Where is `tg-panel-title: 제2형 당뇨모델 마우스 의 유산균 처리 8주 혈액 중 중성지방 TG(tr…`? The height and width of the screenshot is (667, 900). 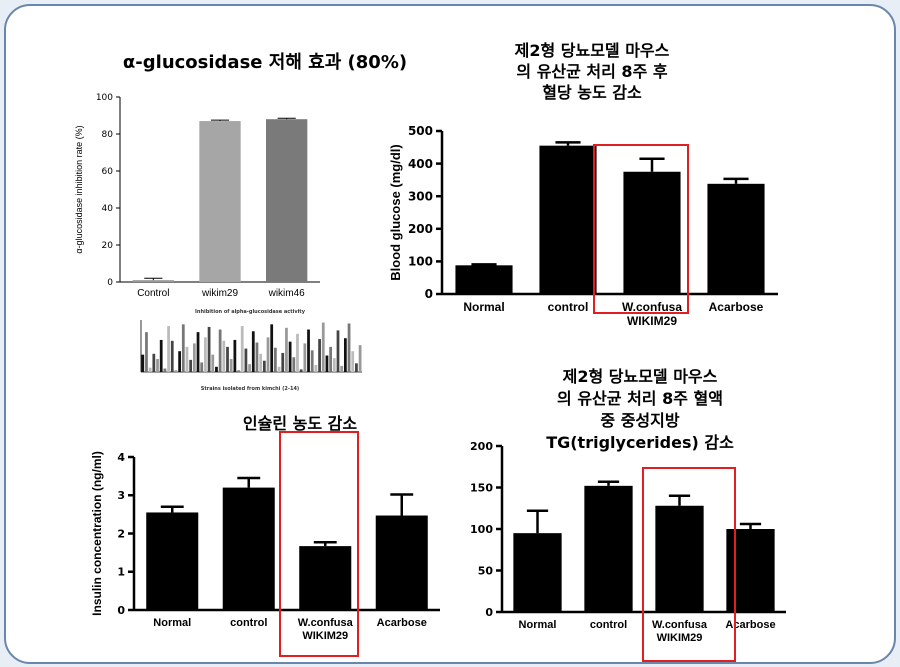
tg-panel-title: 제2형 당뇨모델 마우스 의 유산균 처리 8주 혈액 중 중성지방 TG(tr… is located at coordinates (640, 410).